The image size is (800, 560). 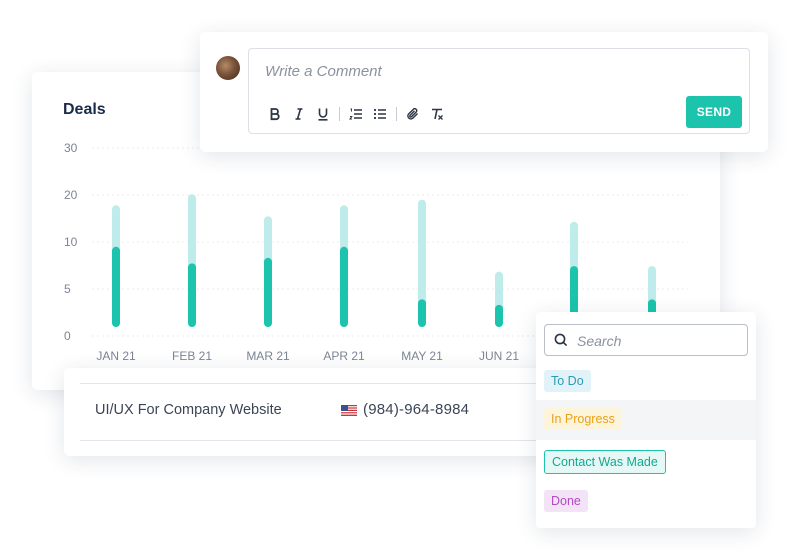 I want to click on y-tick-label: 0, so click(x=67, y=336).